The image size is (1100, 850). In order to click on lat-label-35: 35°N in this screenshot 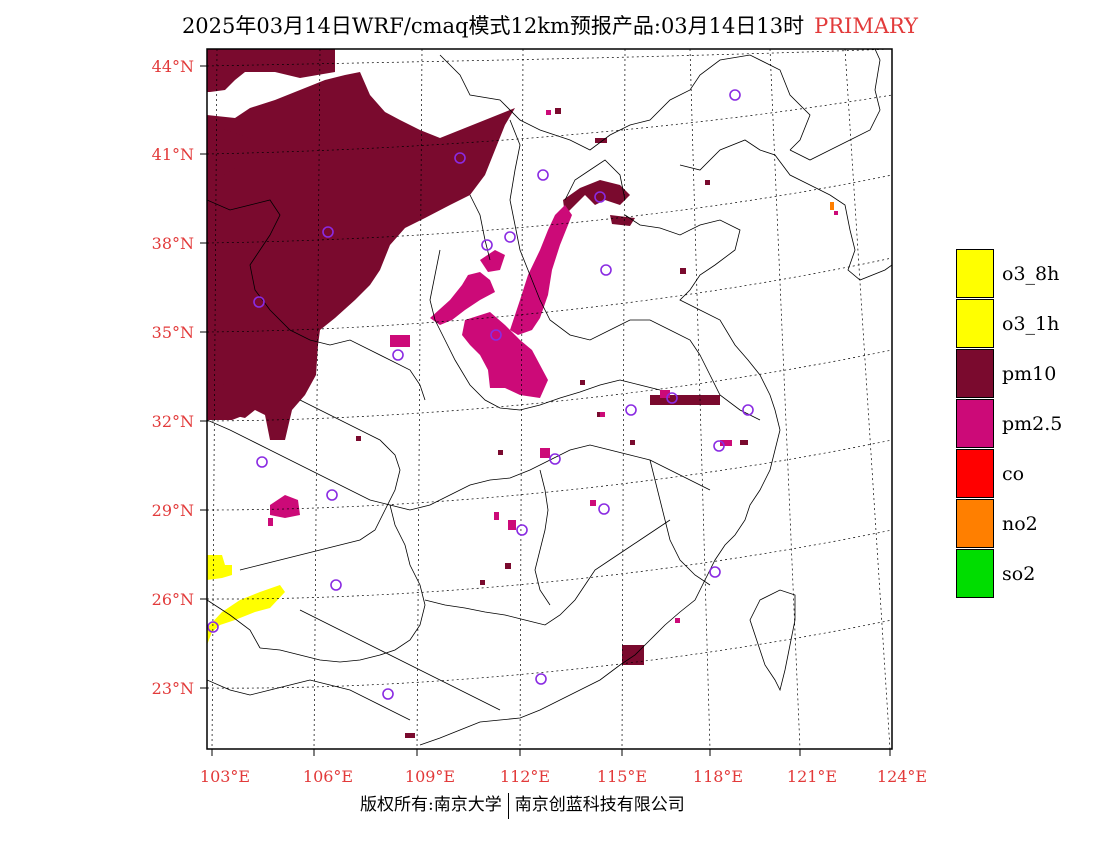, I will do `click(173, 332)`.